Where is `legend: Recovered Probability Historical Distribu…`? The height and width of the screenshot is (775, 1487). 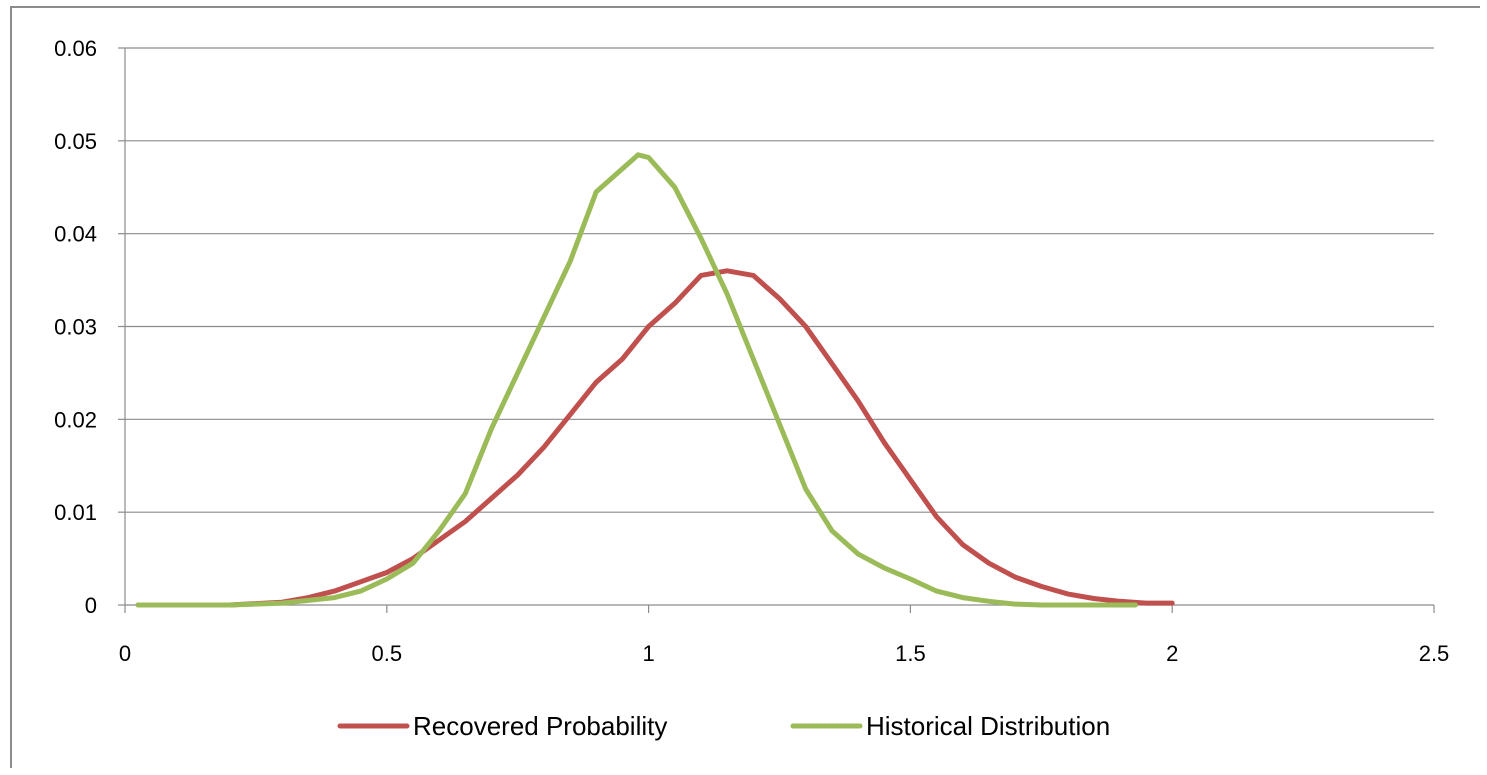 legend: Recovered Probability Historical Distribu… is located at coordinates (723, 726).